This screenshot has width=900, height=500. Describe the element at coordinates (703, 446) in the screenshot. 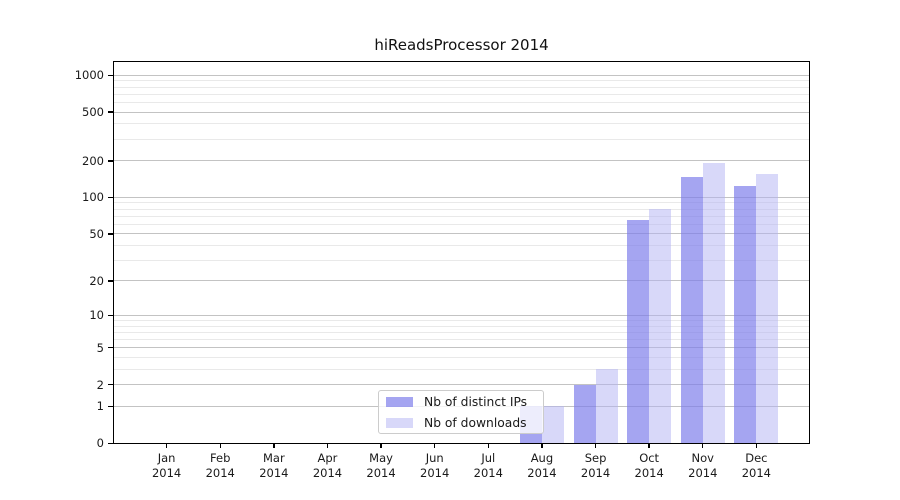

I see `x-axis-tick-nov` at that location.